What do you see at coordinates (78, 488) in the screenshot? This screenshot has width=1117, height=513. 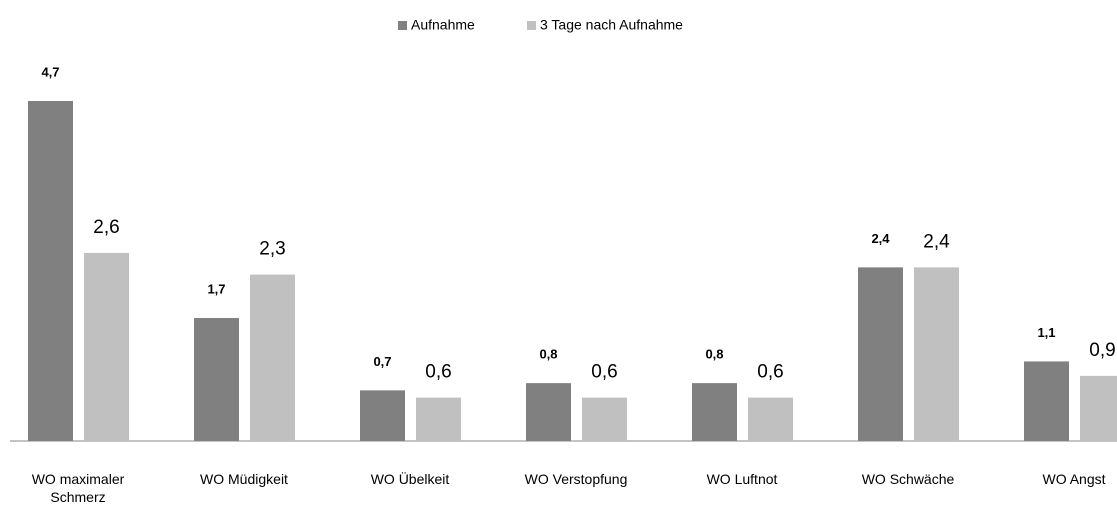 I see `x-tick-label: WO maximaler Schmerz` at bounding box center [78, 488].